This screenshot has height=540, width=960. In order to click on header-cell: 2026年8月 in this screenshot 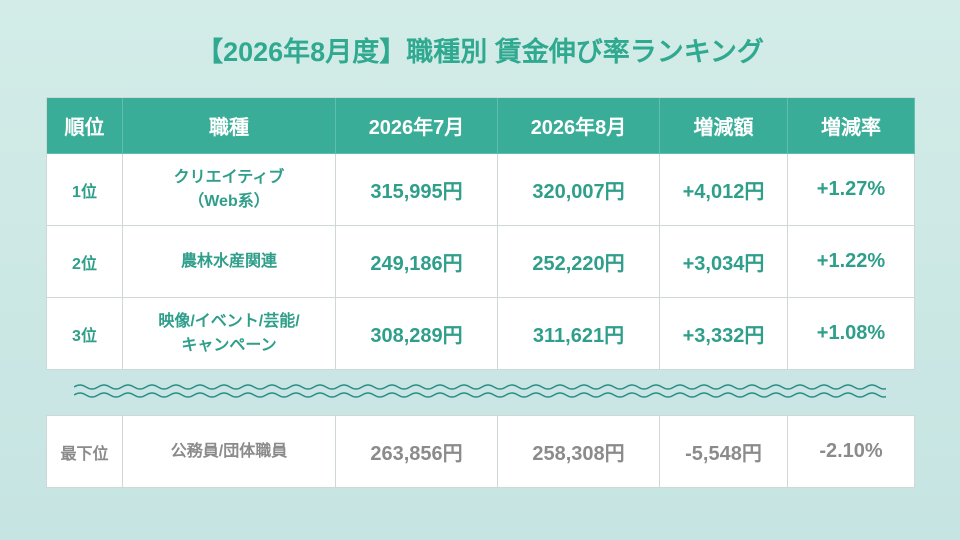, I will do `click(579, 126)`.